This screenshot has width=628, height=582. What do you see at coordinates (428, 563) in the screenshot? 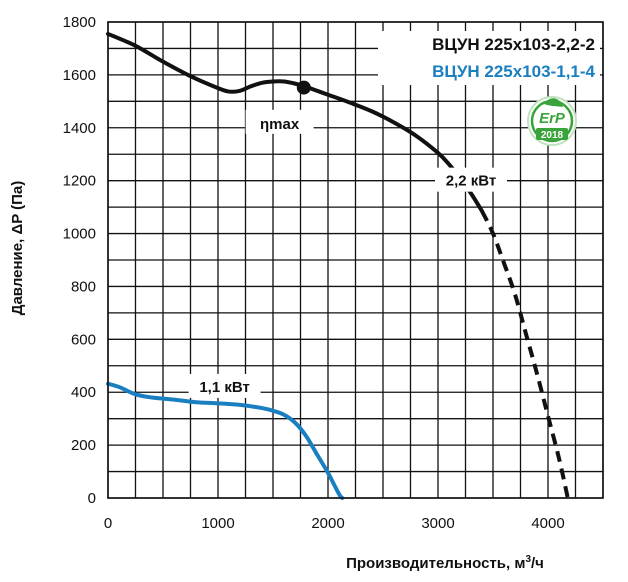
I see `x-axis-title-main: Производительность,` at bounding box center [428, 563].